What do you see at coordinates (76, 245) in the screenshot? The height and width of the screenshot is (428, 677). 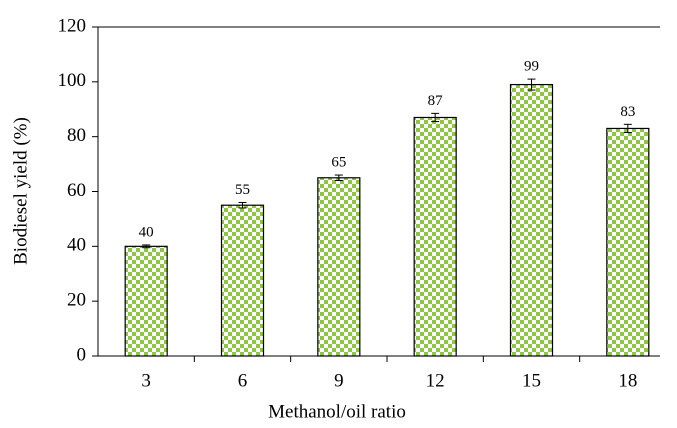 I see `y-tick-label: 40` at bounding box center [76, 245].